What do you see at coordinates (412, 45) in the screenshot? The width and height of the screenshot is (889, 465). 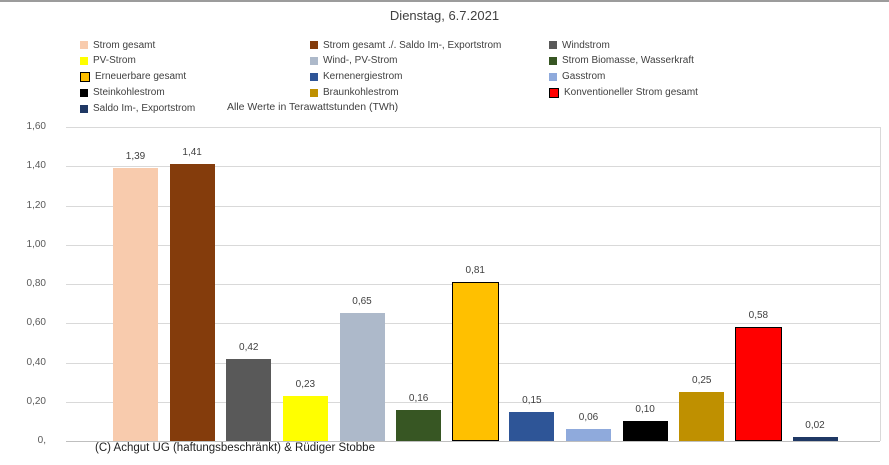 I see `legend-label: Strom gesamt ./. Saldo Im-, Exportstrom` at bounding box center [412, 45].